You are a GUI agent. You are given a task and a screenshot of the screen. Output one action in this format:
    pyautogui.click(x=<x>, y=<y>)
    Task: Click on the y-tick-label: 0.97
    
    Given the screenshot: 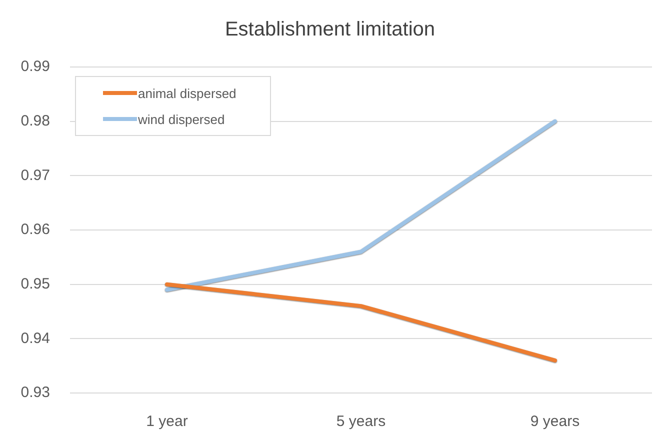 What is the action you would take?
    pyautogui.click(x=35, y=175)
    